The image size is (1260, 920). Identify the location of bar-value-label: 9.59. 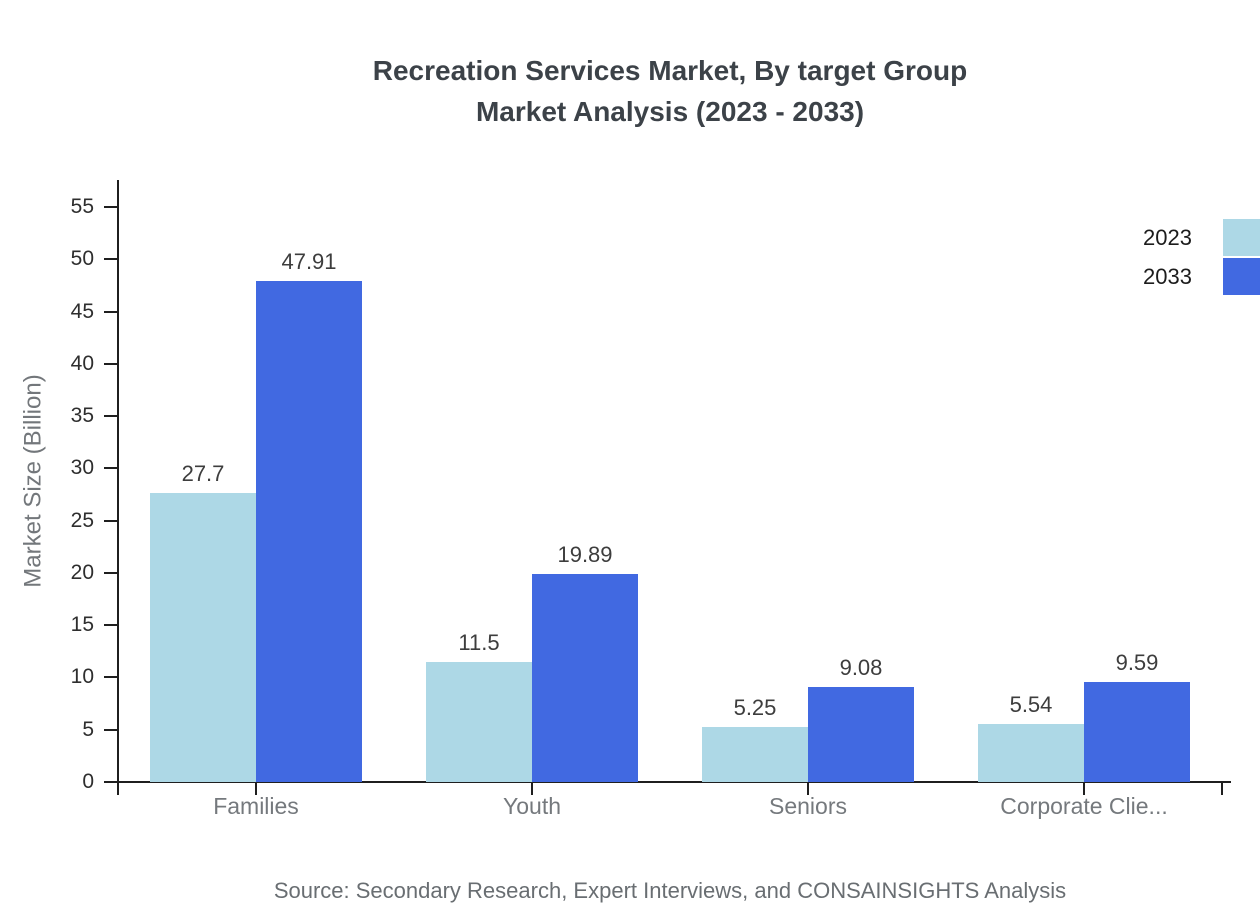
(1137, 662).